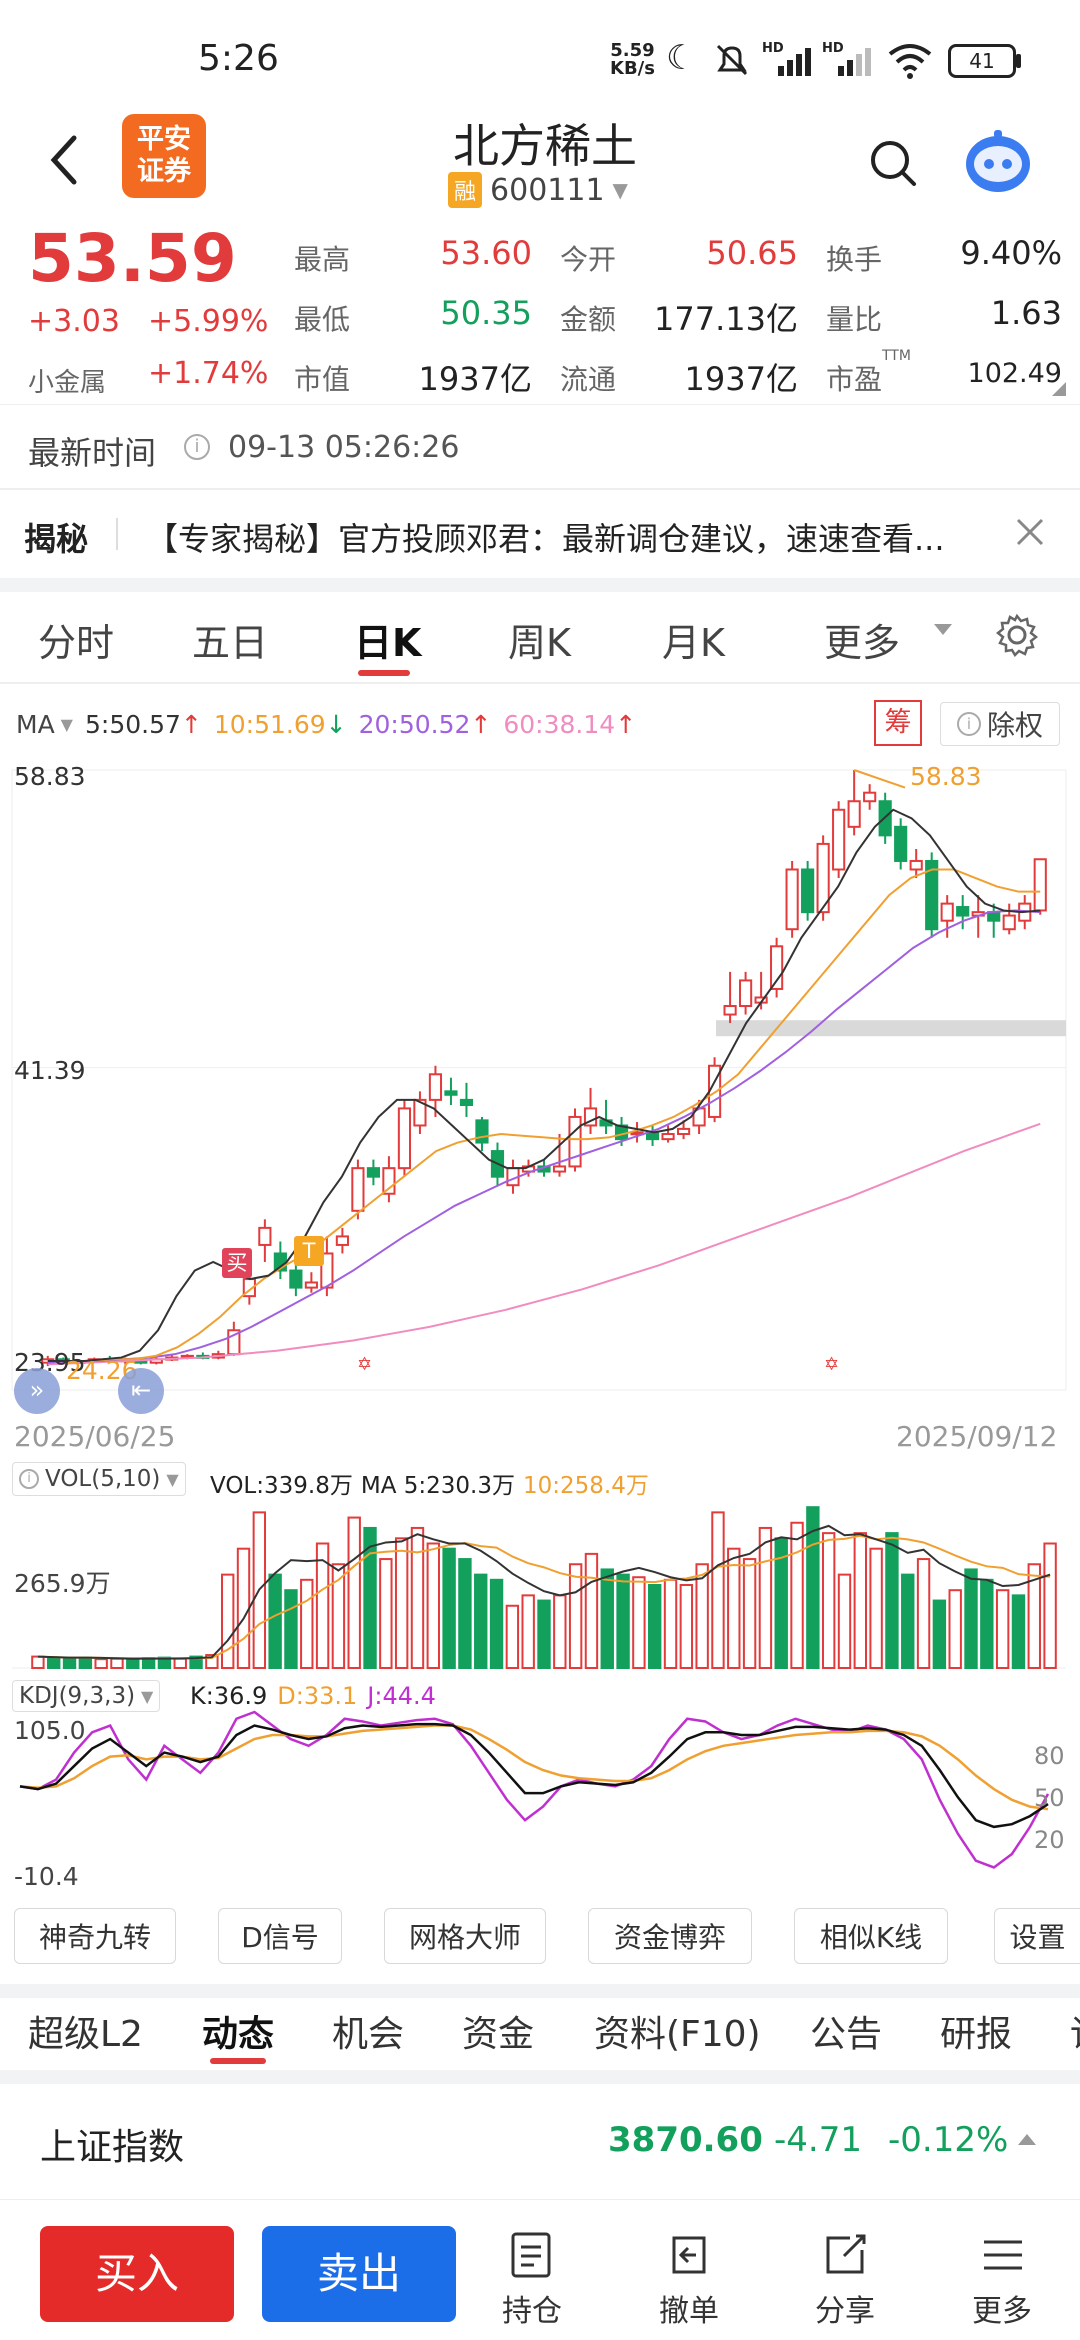 This screenshot has width=1080, height=2340. I want to click on kdj-lines, so click(534, 1789).